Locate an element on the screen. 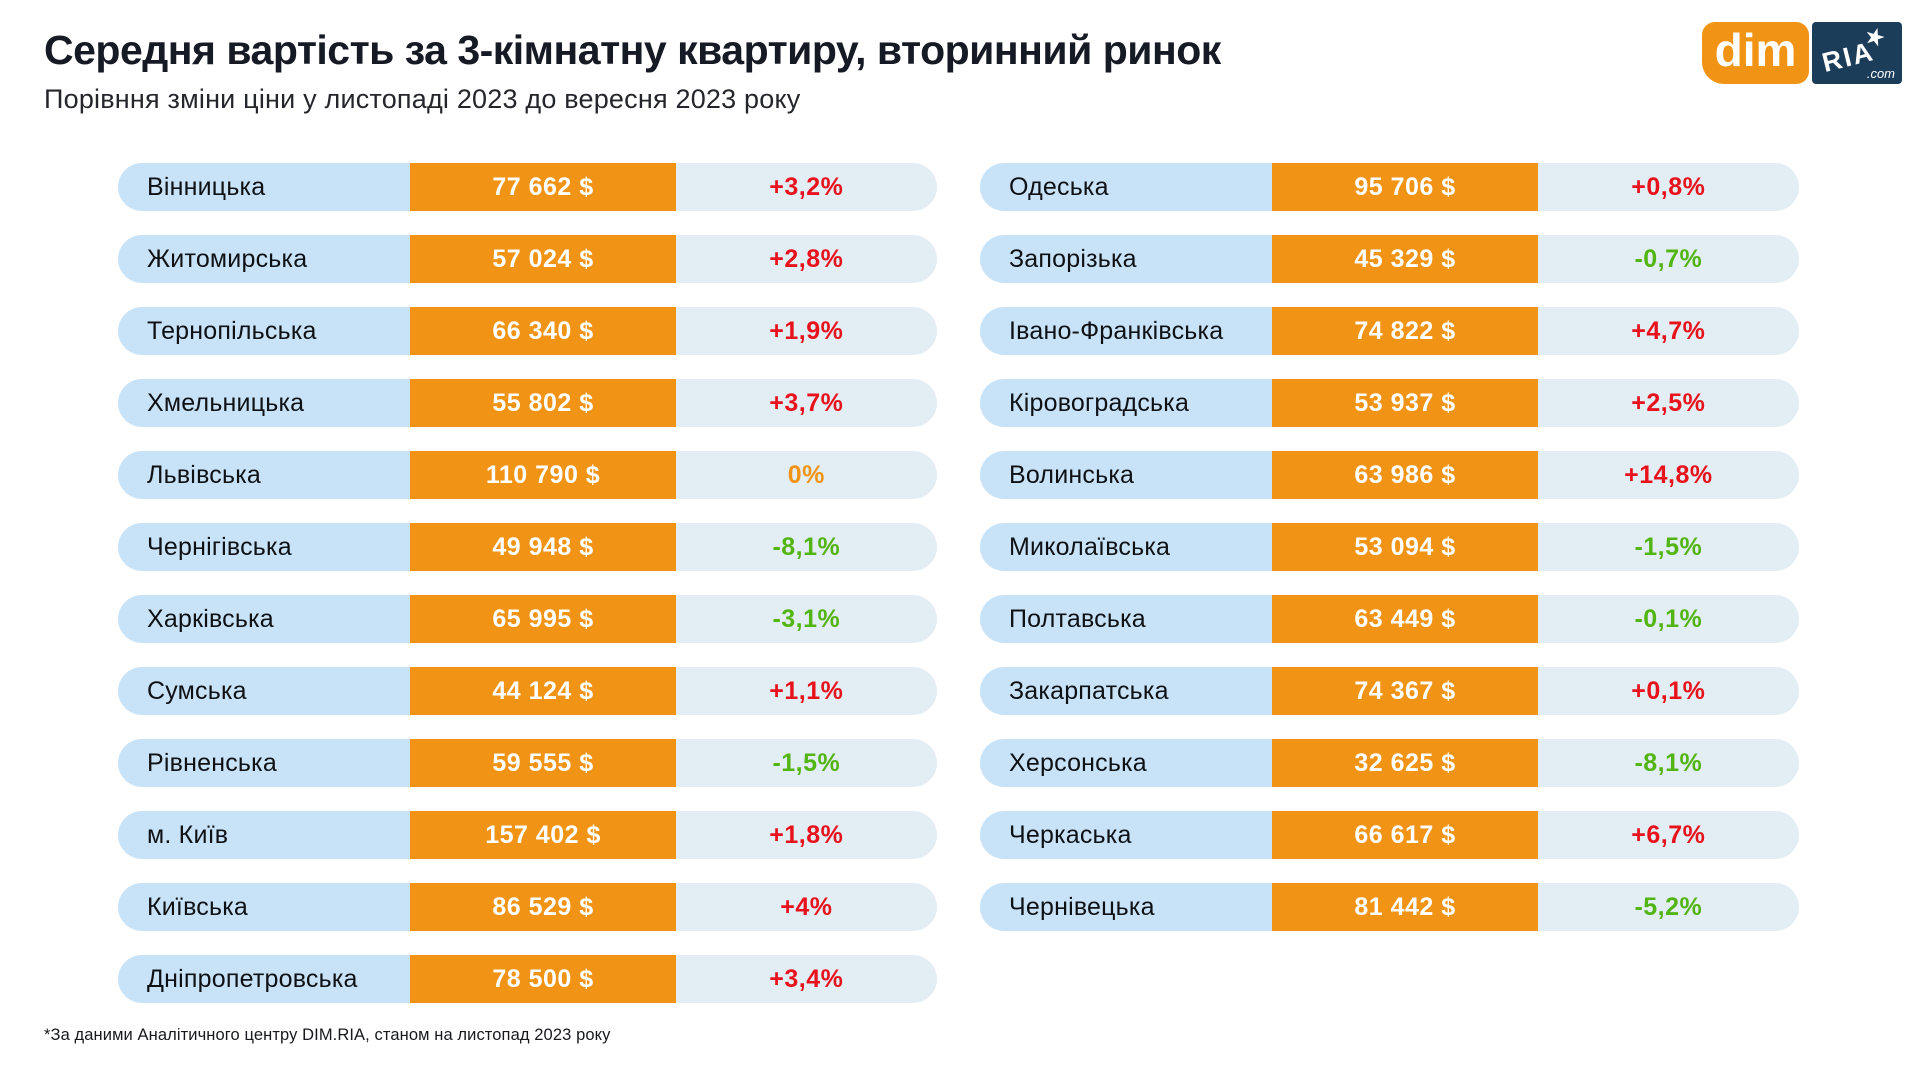  table-row: Полтавська 63 449 $ -0,1% is located at coordinates (1389, 619).